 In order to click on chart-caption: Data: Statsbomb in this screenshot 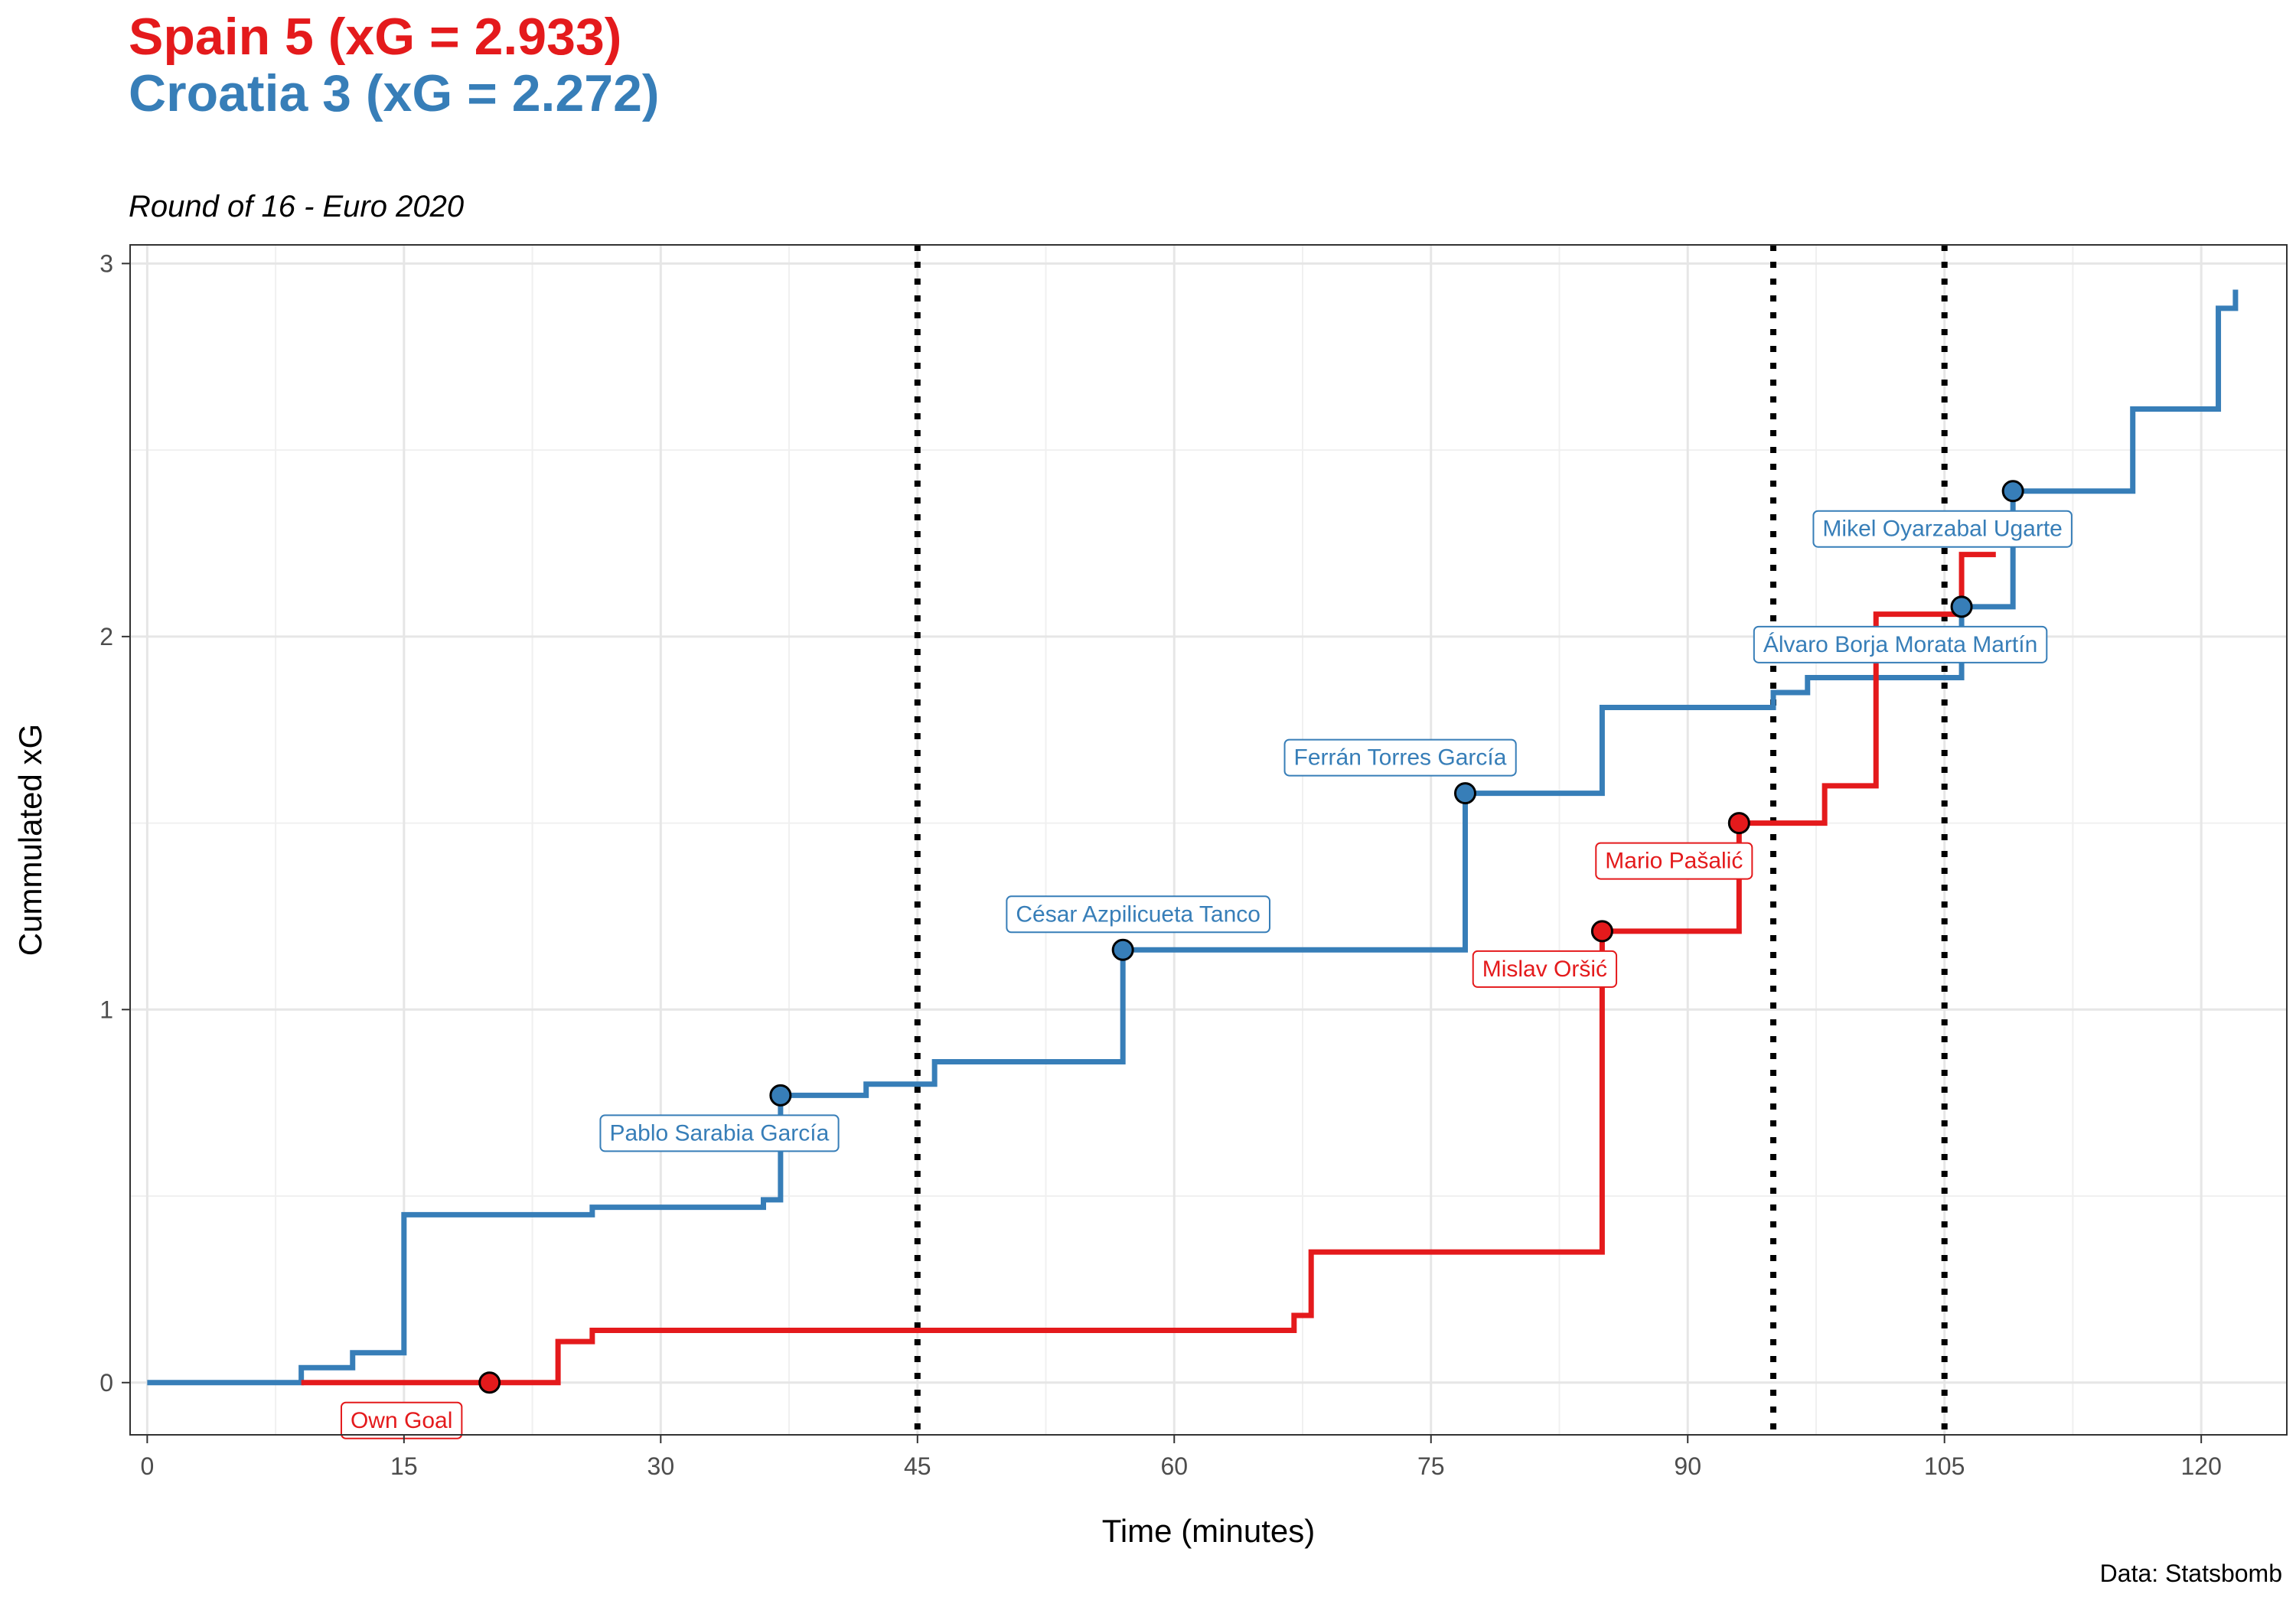, I will do `click(2190, 1573)`.